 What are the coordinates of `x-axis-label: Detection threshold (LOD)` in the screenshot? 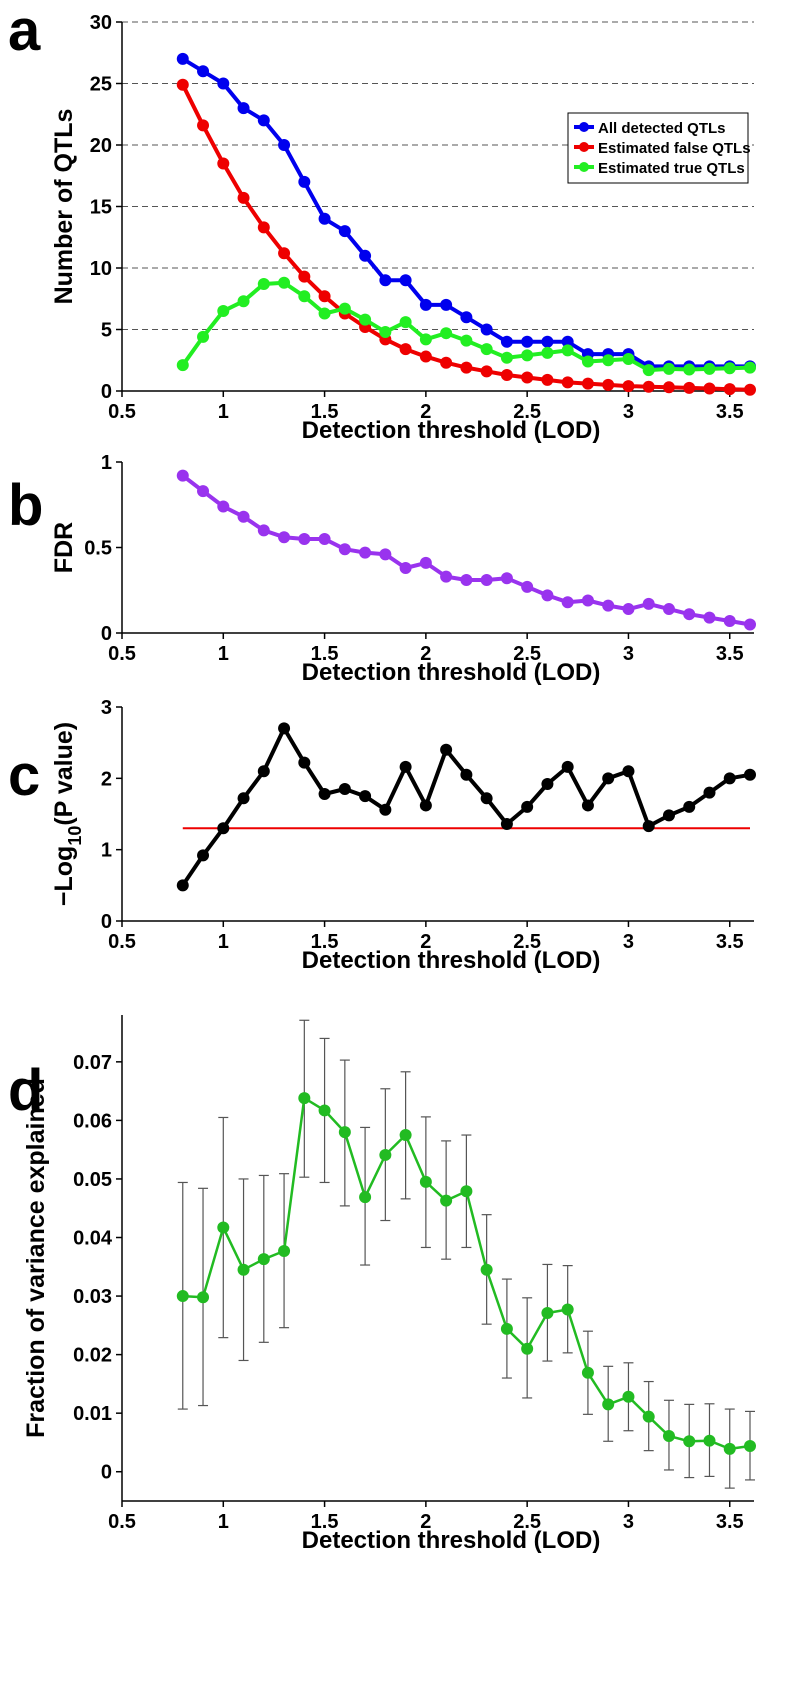 It's located at (451, 430).